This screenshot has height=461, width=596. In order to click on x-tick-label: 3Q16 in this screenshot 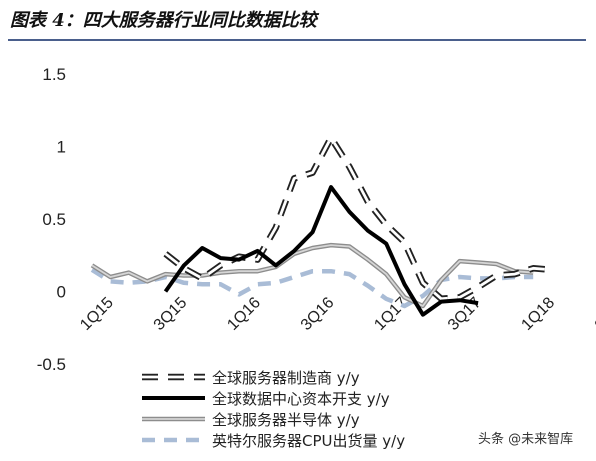, I will do `click(318, 314)`.